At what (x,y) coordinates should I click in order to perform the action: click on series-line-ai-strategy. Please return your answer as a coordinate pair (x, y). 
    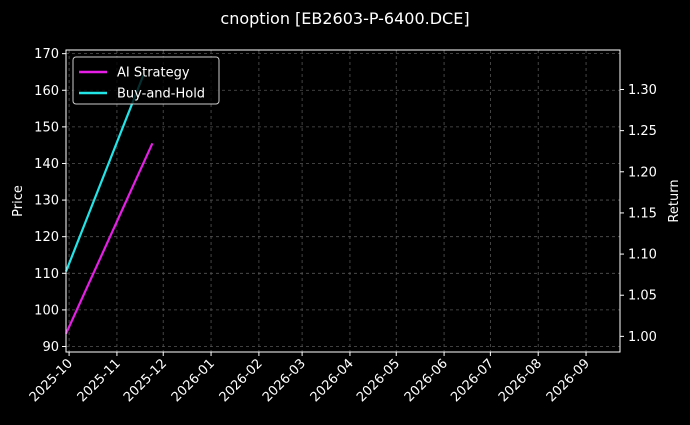
    Looking at the image, I should click on (109, 238).